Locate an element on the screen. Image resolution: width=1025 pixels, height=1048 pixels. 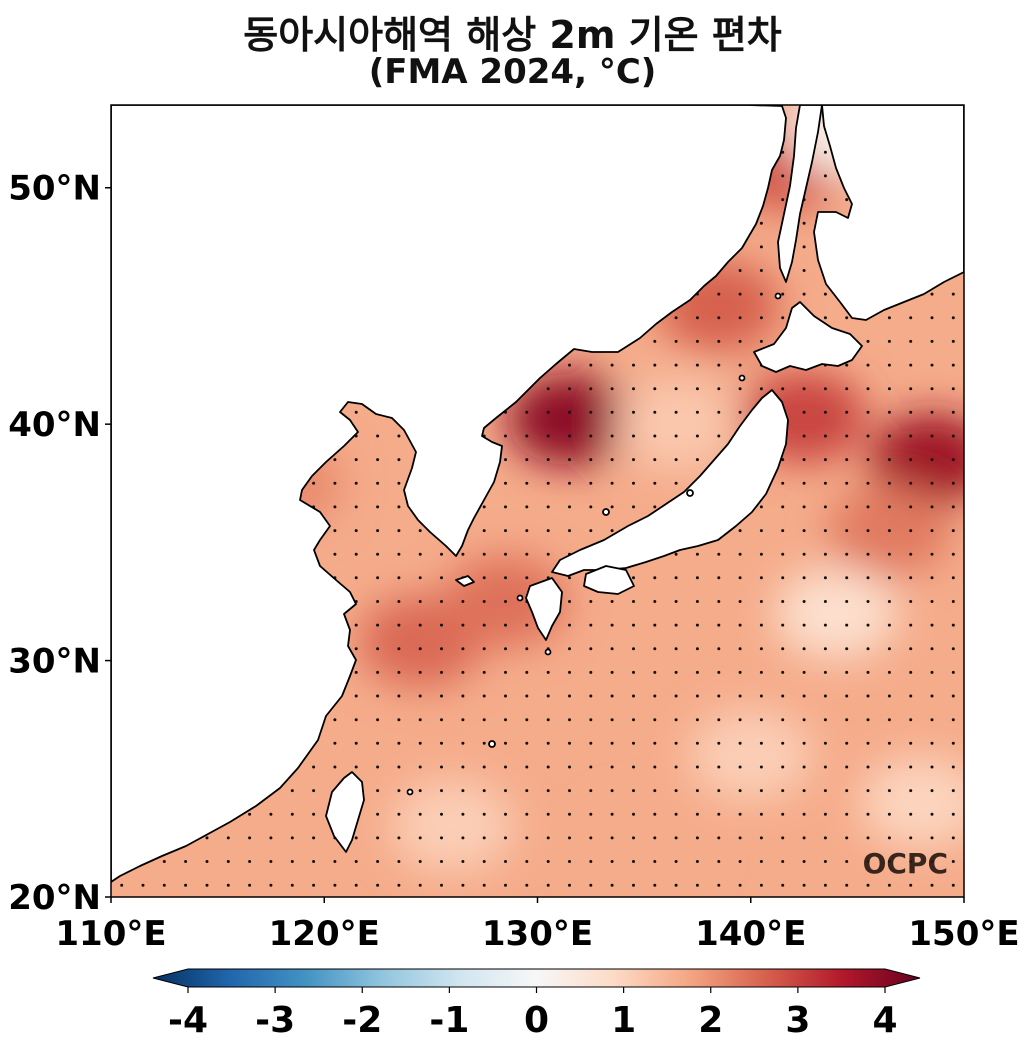
lat-tick-label: 30°N is located at coordinates (54, 662).